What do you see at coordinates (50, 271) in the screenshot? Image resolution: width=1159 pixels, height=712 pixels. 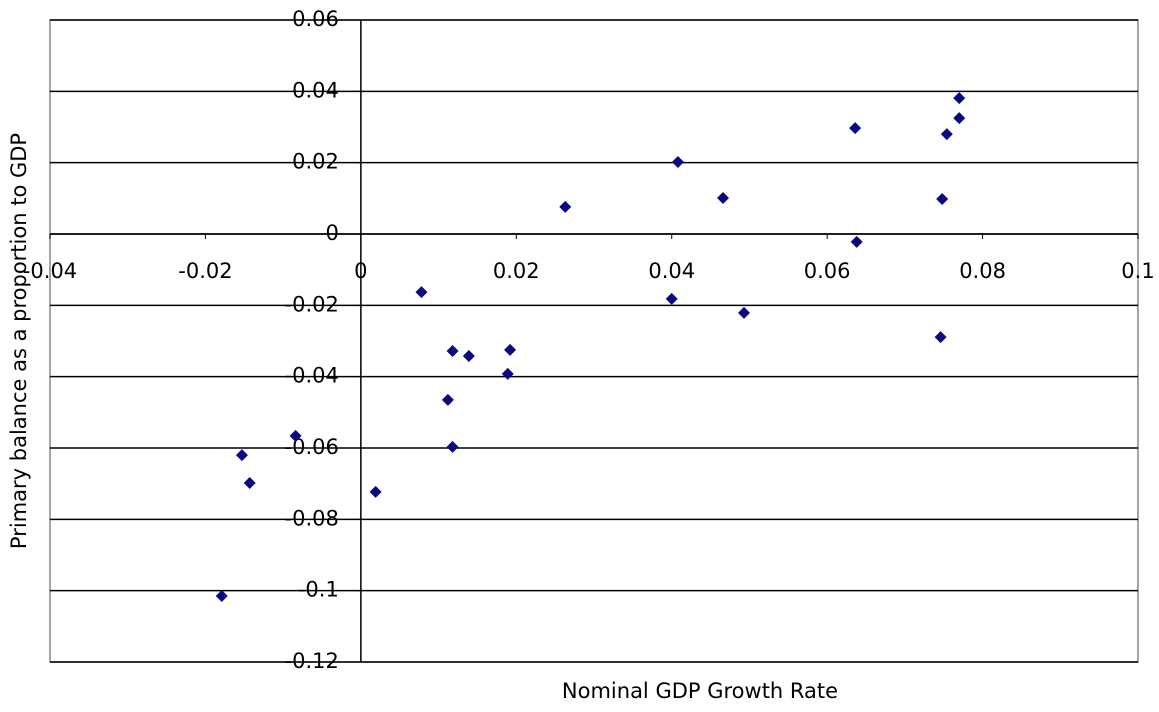 I see `x-tick-label: -0.04` at bounding box center [50, 271].